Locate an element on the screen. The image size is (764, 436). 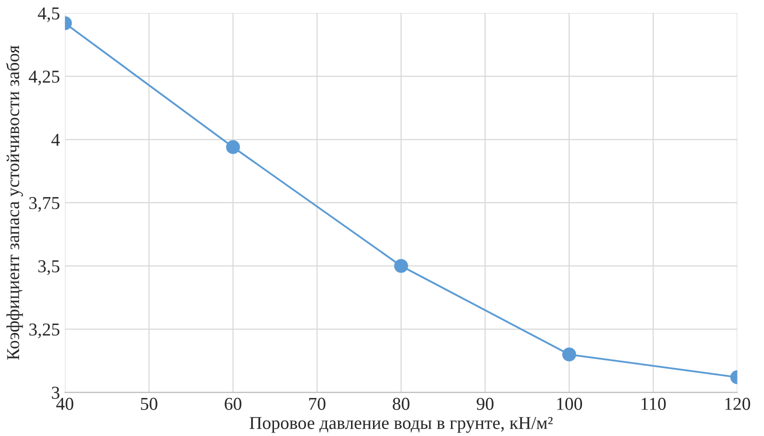
x-tick-label: 110 is located at coordinates (654, 404).